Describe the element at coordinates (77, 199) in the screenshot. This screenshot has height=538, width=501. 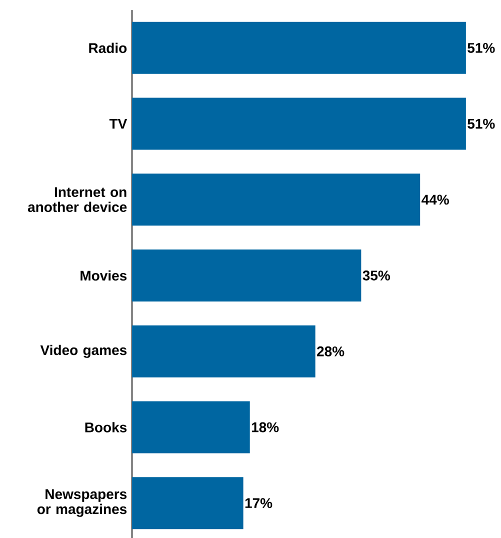
I see `y-tick-label: Internet on another device` at that location.